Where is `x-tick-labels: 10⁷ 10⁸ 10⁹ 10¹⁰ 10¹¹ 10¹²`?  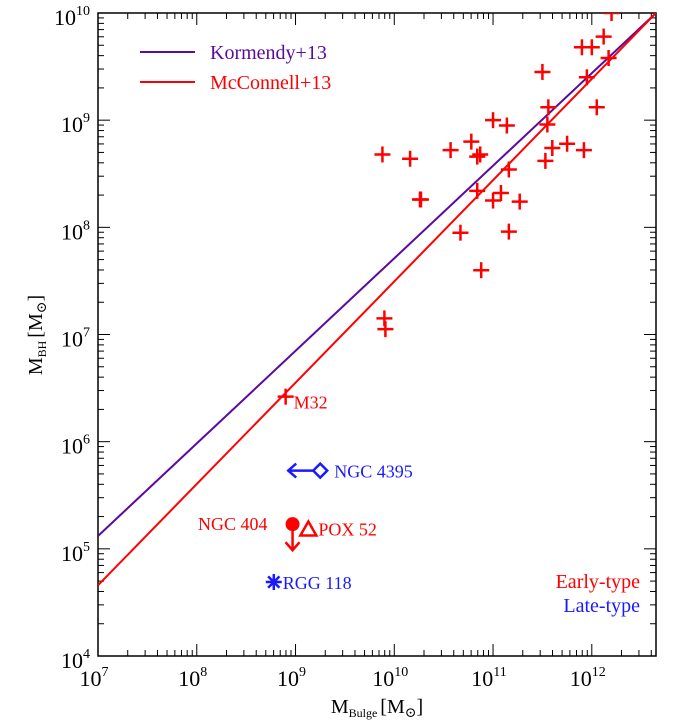
x-tick-labels: 10⁷ 10⁸ 10⁹ 10¹⁰ 10¹¹ 10¹² is located at coordinates (343, 678).